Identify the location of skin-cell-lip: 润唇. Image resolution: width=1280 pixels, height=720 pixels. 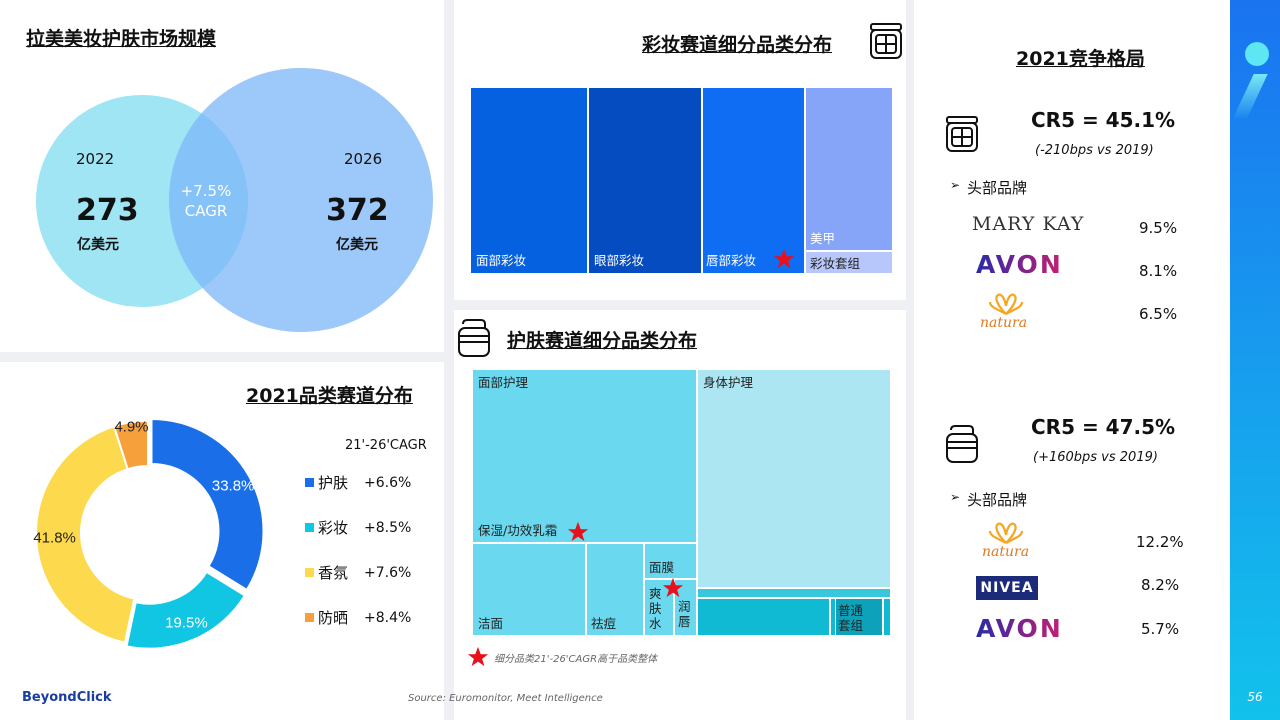
(685, 607).